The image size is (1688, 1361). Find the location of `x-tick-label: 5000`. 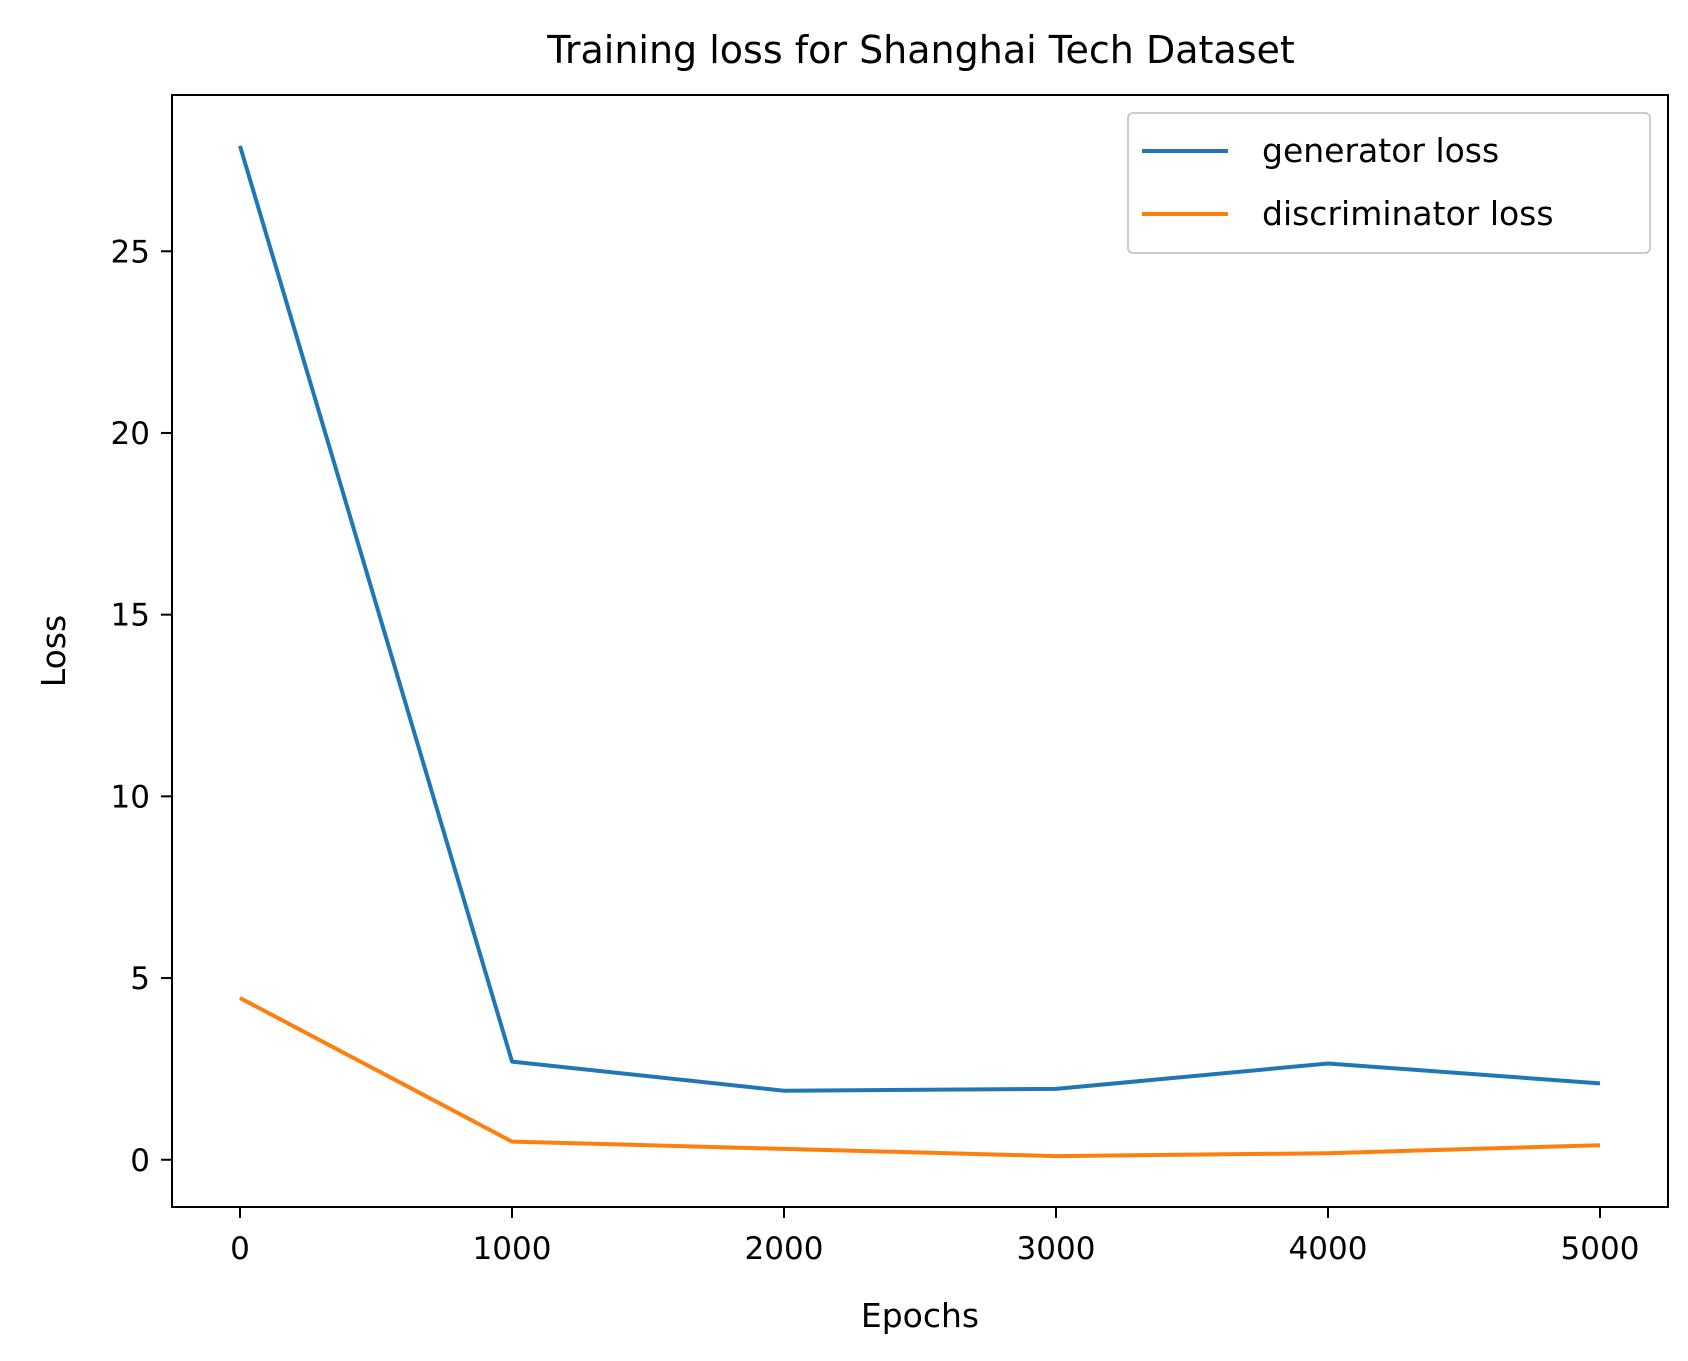

x-tick-label: 5000 is located at coordinates (1600, 1249).